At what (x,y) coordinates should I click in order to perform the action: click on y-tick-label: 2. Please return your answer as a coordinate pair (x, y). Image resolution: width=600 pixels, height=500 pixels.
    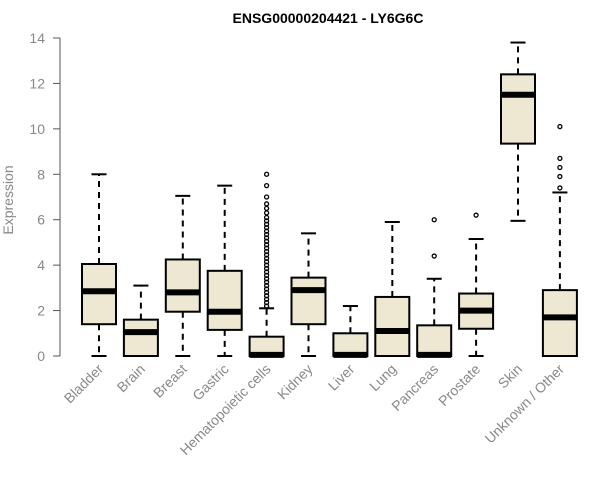
    Looking at the image, I should click on (41, 311).